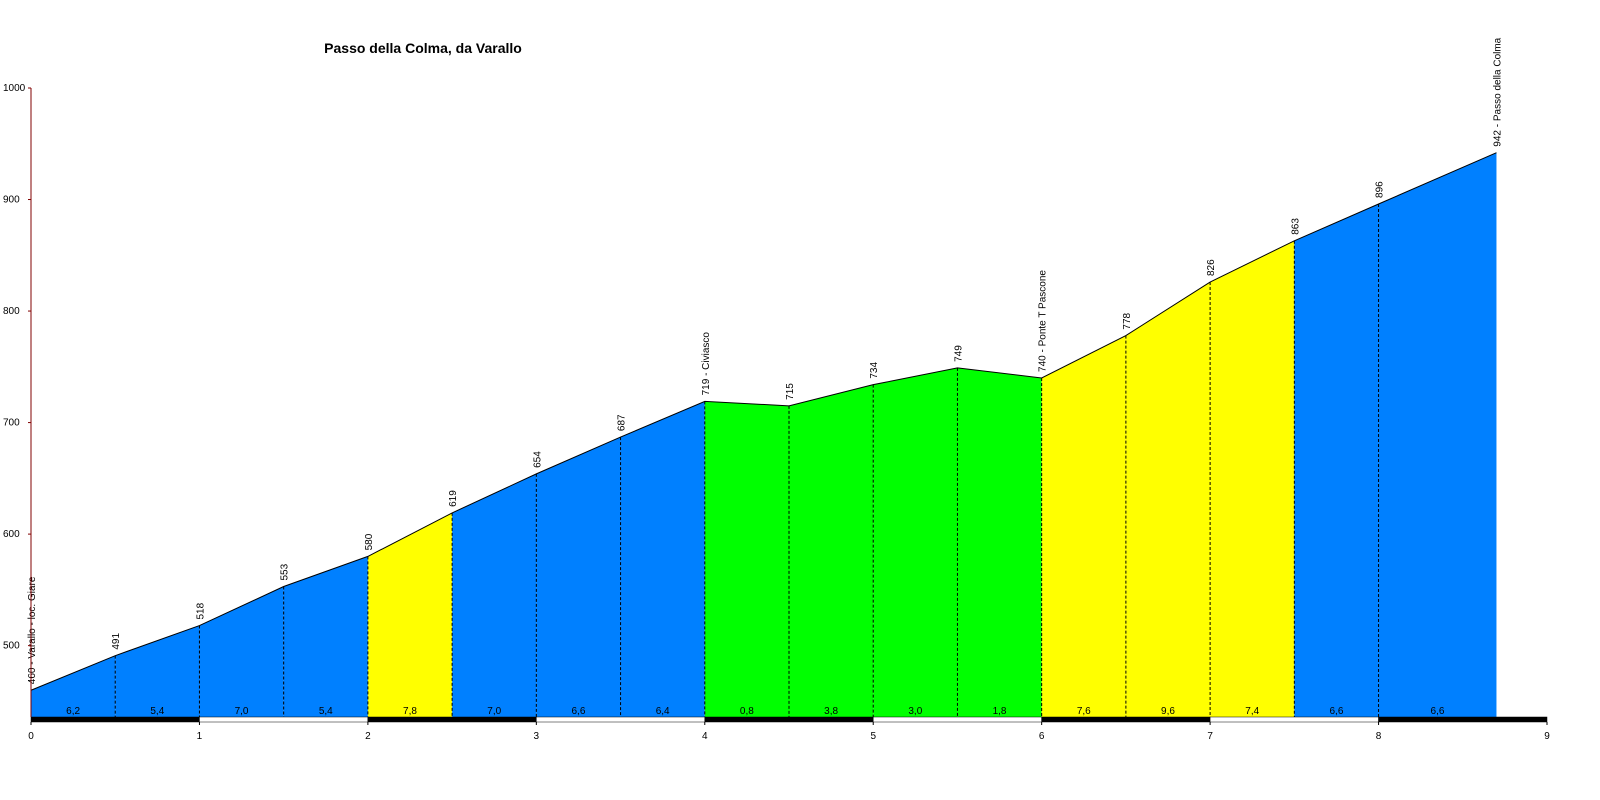  Describe the element at coordinates (1043, 321) in the screenshot. I see `point-label: 740 - Ponte T Pascone` at that location.